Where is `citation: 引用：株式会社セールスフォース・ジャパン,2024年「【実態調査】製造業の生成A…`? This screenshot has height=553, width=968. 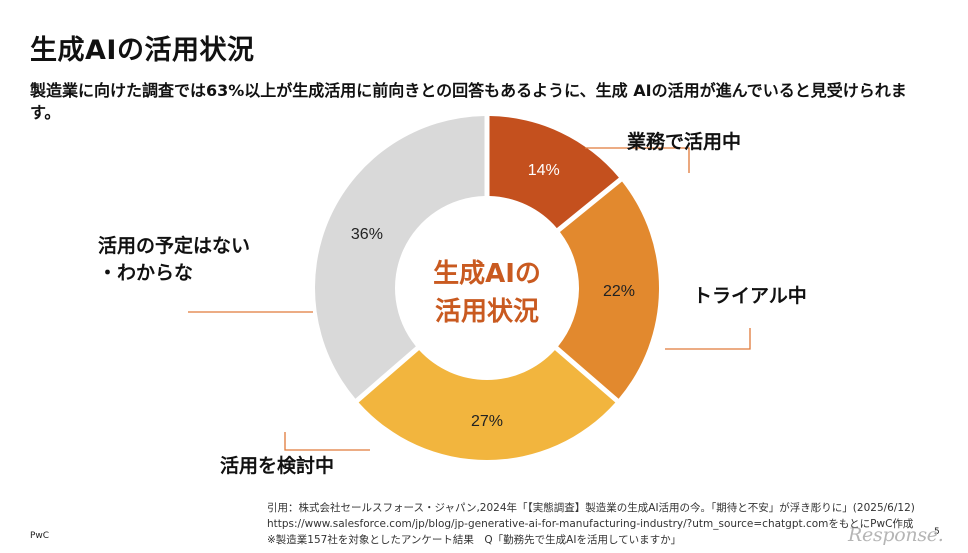 citation: 引用：株式会社セールスフォース・ジャパン,2024年「【実態調査】製造業の生成A… is located at coordinates (612, 524).